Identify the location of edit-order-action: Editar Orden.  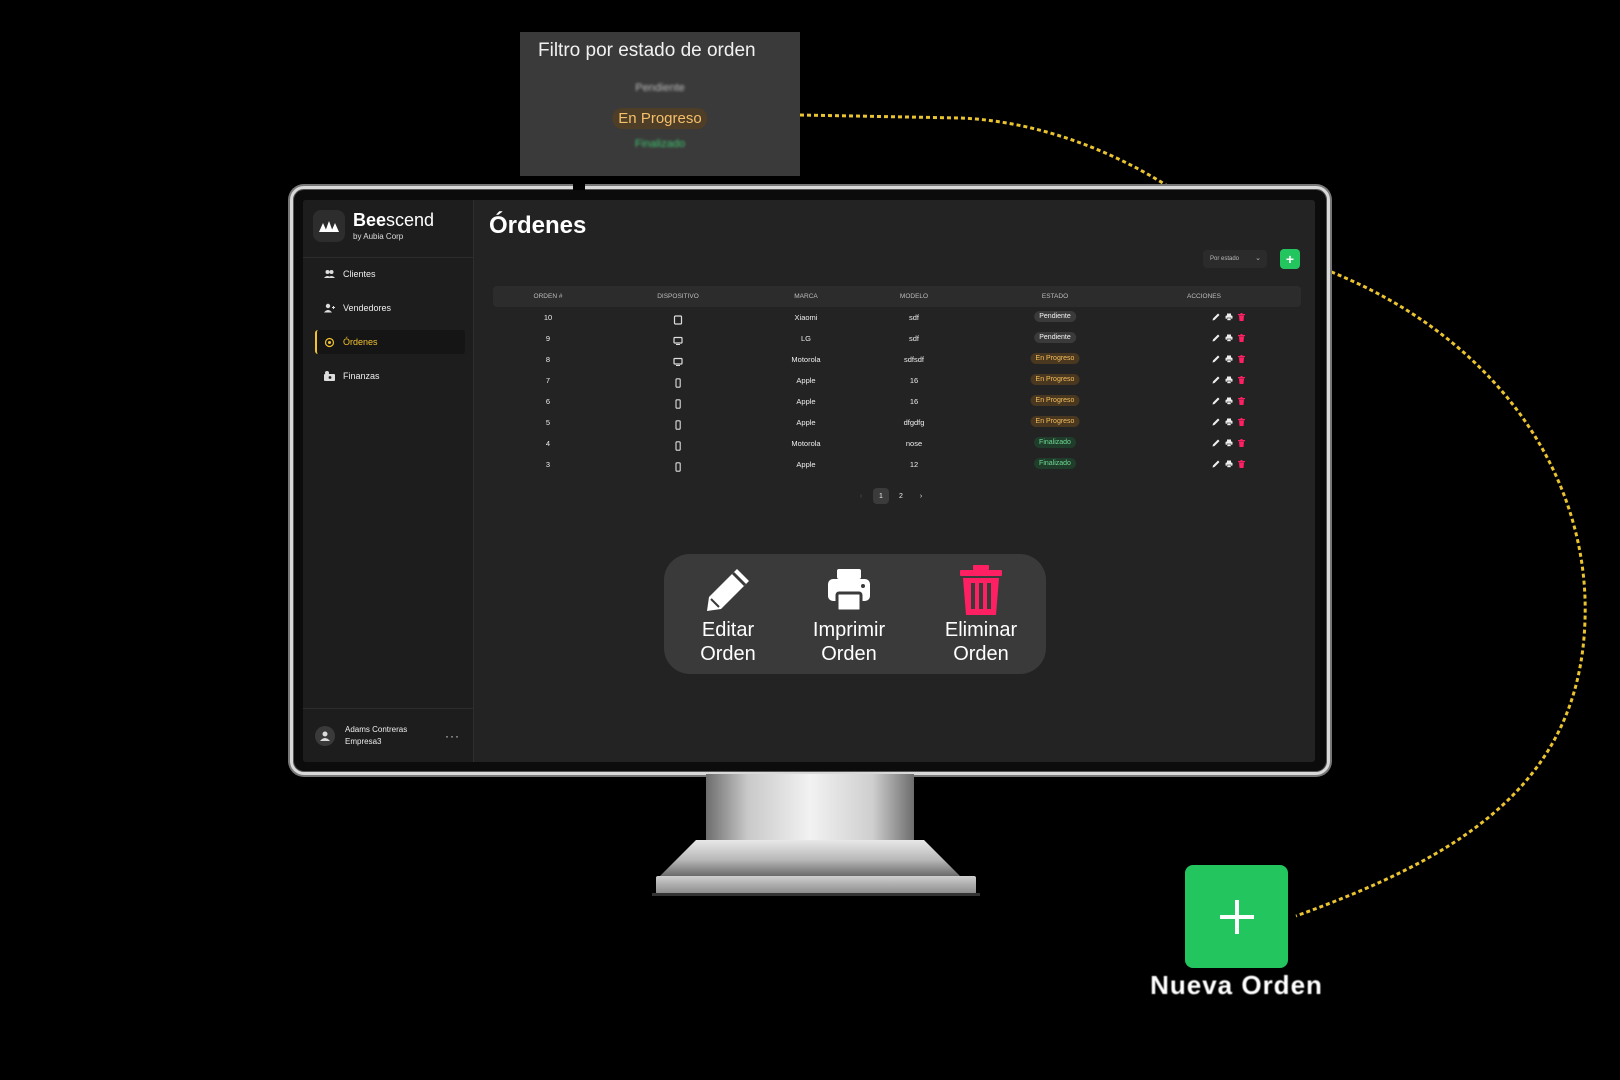
(728, 615).